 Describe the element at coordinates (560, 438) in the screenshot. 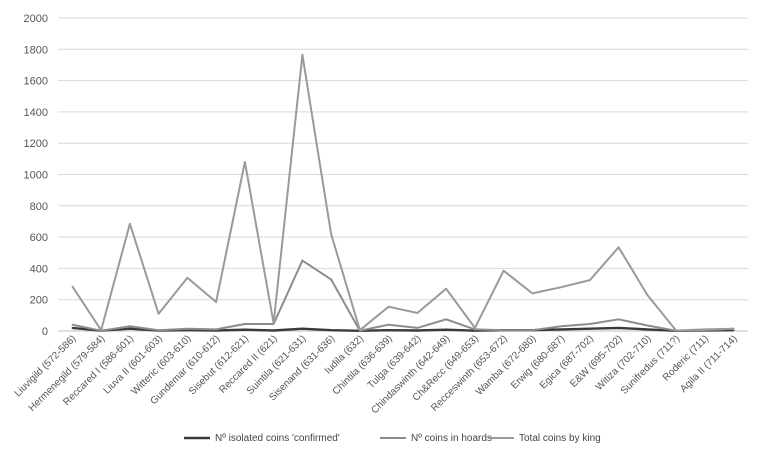

I see `legend-label: Total coins by king` at that location.